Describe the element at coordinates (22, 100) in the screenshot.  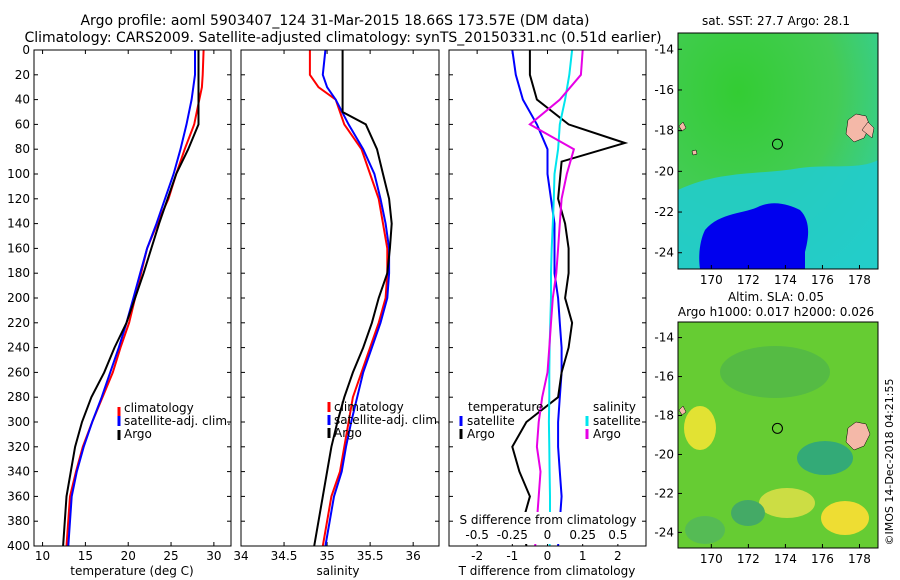
I see `depth-tick-label: 40` at that location.